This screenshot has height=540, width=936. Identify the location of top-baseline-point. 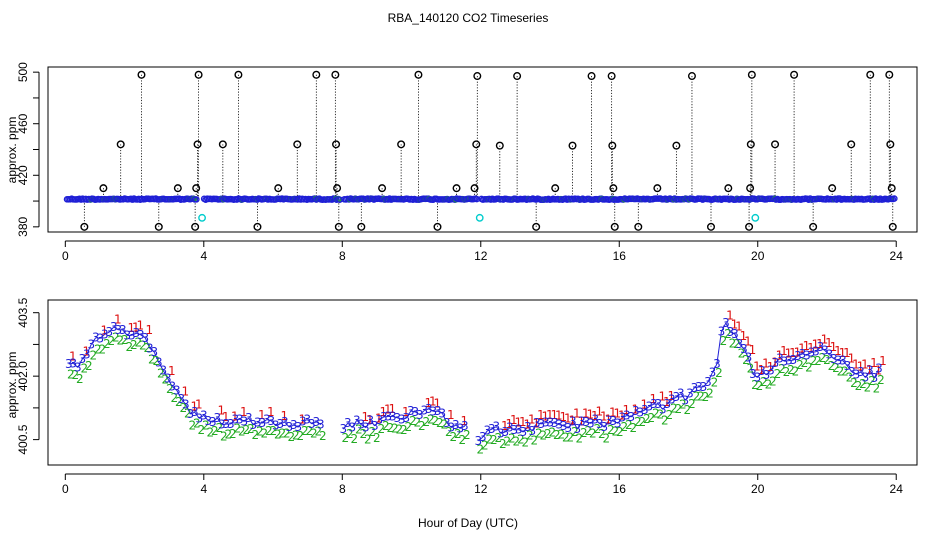
(196, 199).